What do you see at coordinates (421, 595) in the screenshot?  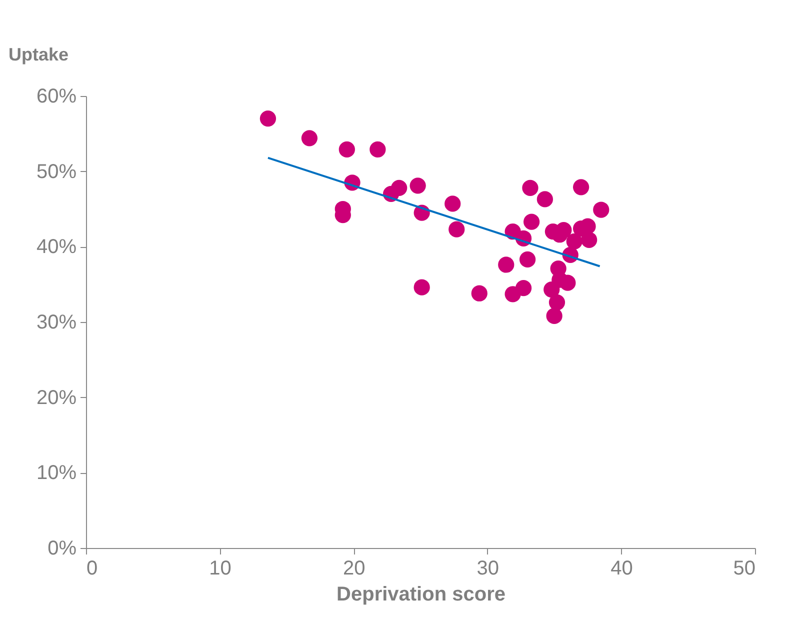 I see `x-axis-title: Deprivation score` at bounding box center [421, 595].